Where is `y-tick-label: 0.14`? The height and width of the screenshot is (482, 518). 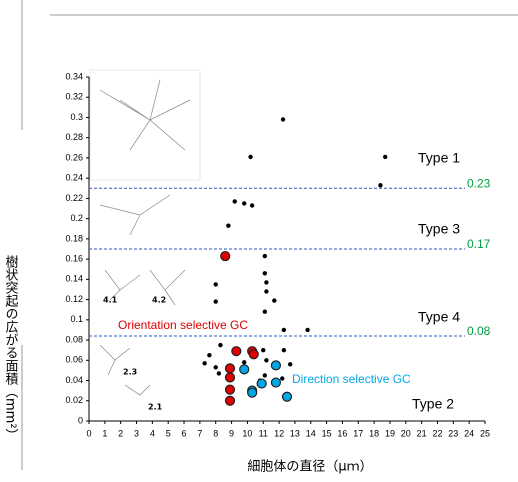
y-tick-label: 0.14 is located at coordinates (74, 279).